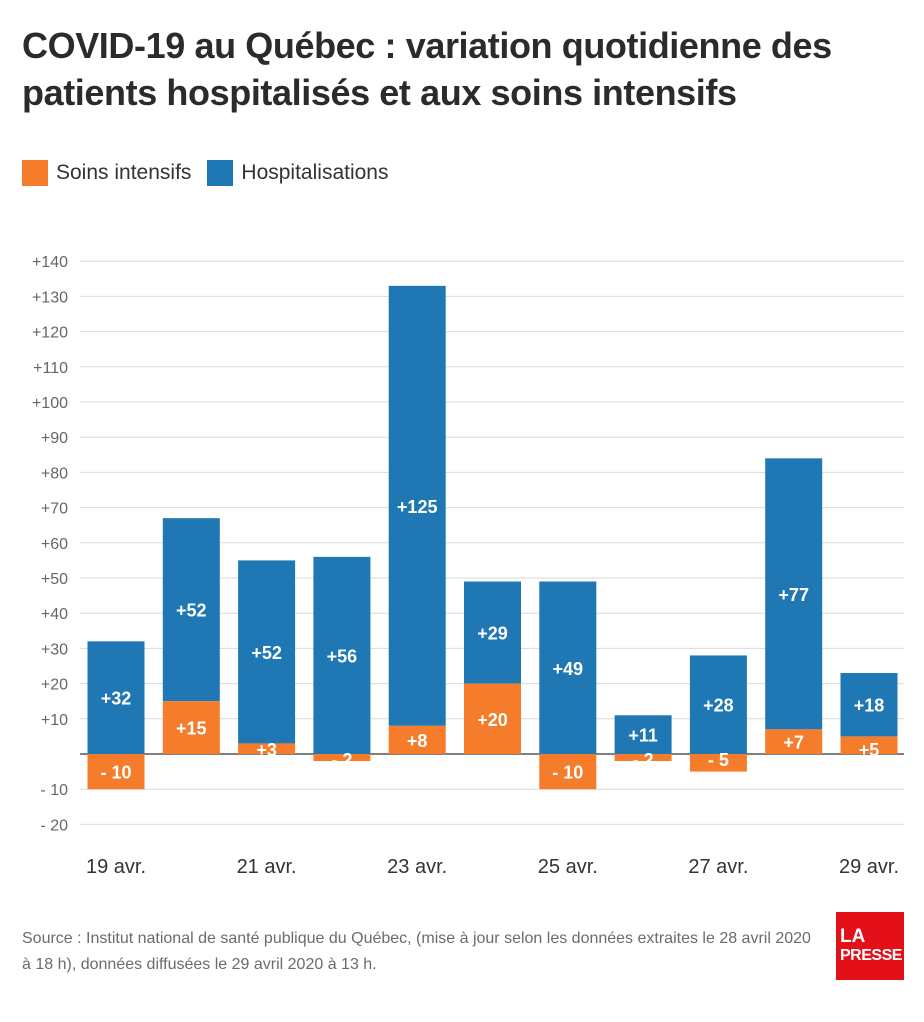  I want to click on data-label-hospitalisations: +32, so click(116, 699).